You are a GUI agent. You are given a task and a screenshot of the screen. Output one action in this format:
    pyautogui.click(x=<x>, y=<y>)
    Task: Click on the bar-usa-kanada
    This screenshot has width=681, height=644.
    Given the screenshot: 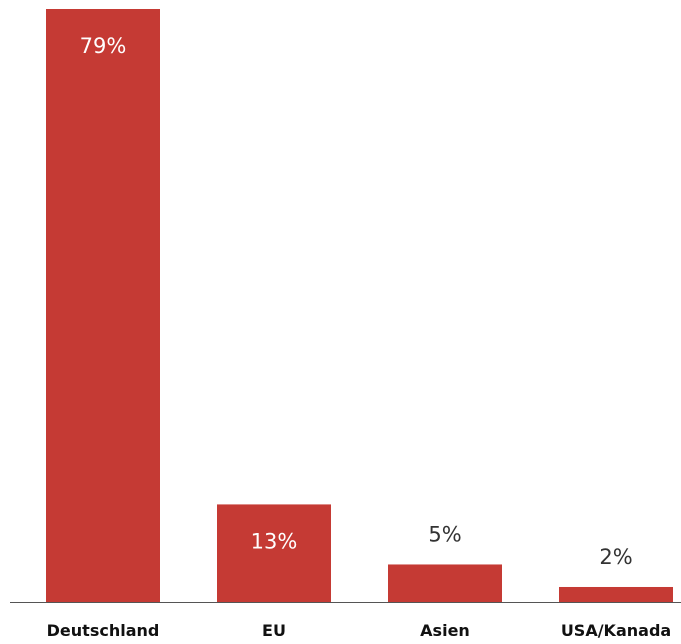 What is the action you would take?
    pyautogui.click(x=616, y=594)
    